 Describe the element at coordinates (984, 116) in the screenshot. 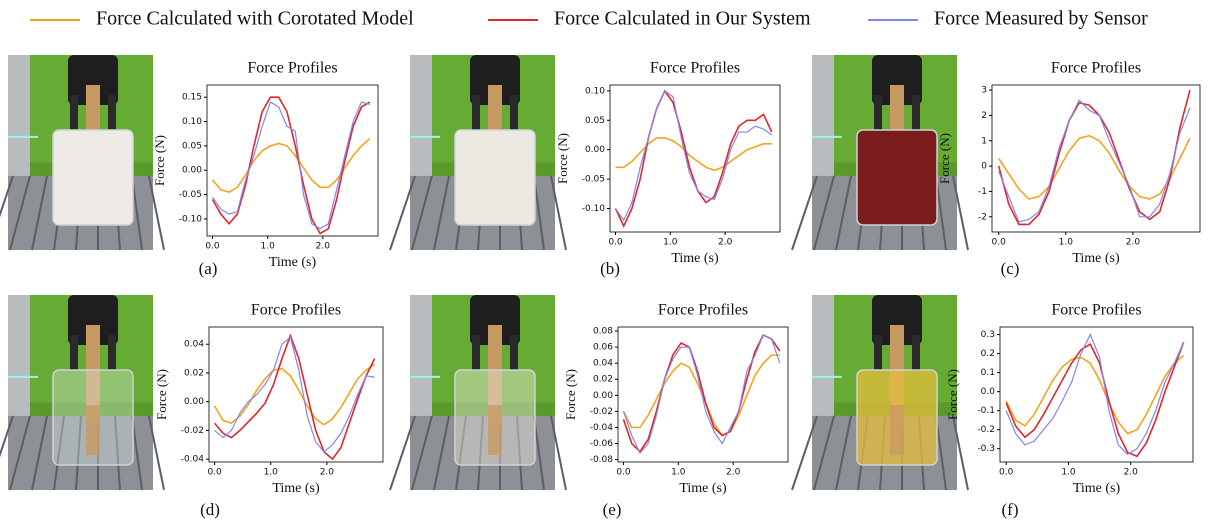

I see `y-tick-label: 2` at that location.